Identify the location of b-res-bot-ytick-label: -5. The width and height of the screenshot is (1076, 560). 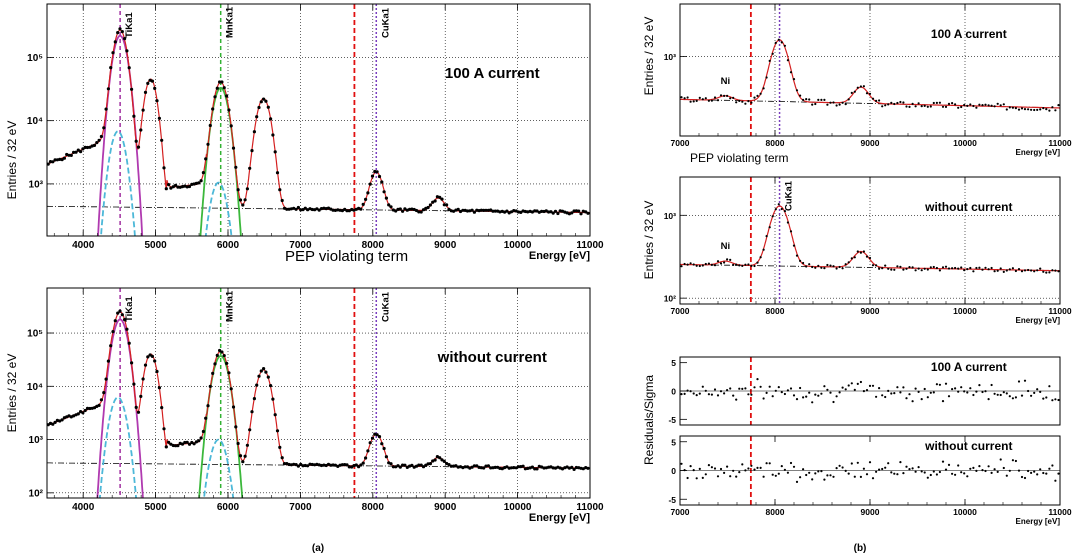
(672, 500).